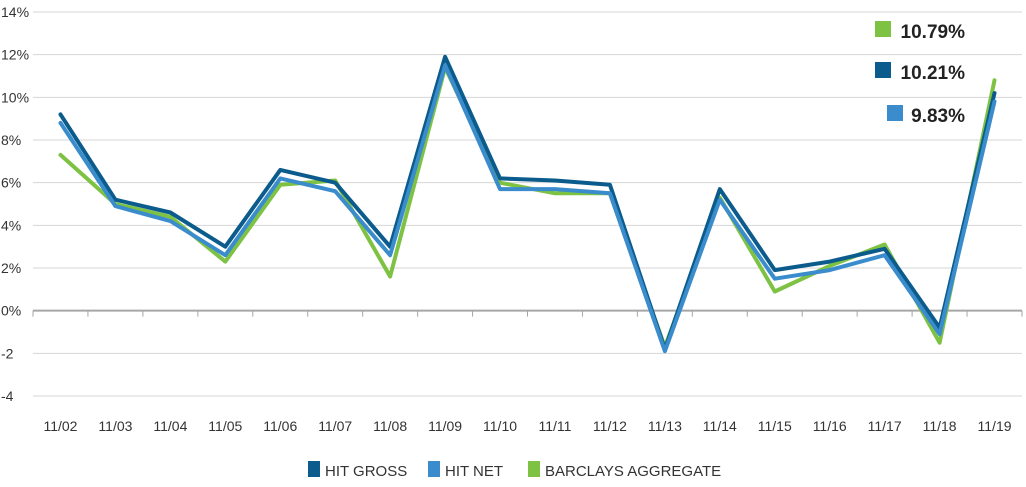 The image size is (1026, 487). What do you see at coordinates (720, 426) in the screenshot?
I see `x-tick-label: 11/14` at bounding box center [720, 426].